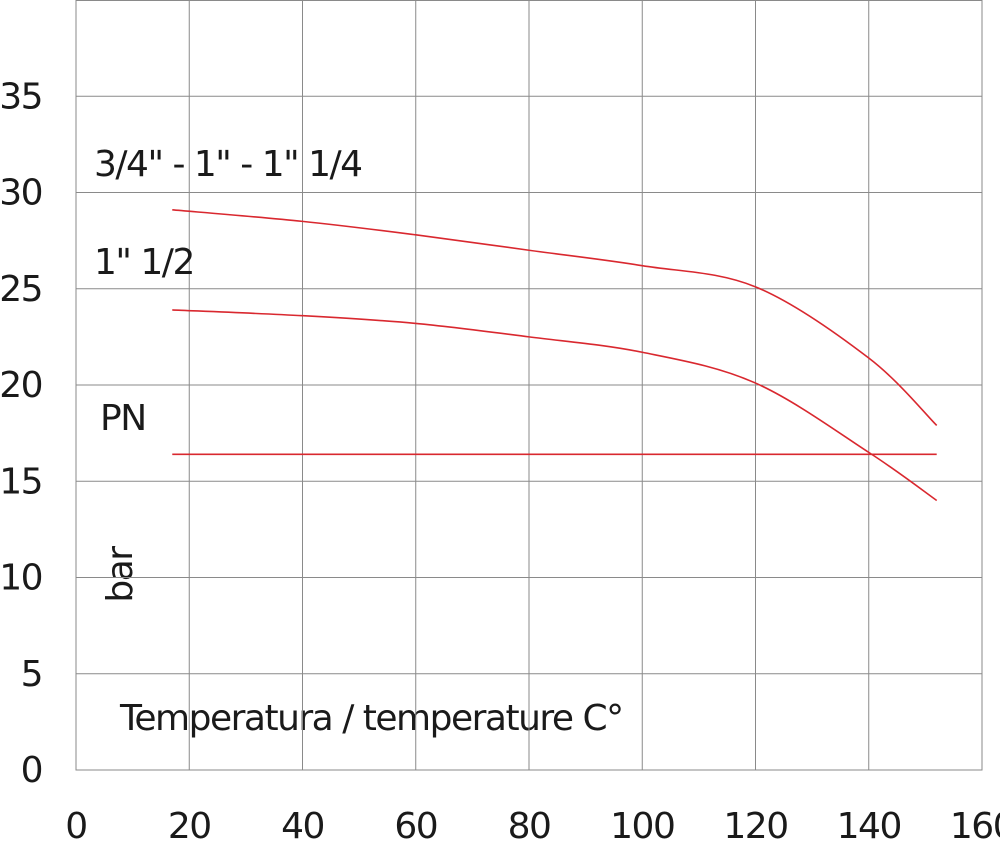 This screenshot has height=842, width=1000. I want to click on x-axis-label: Temperatura / temperature C°, so click(371, 718).